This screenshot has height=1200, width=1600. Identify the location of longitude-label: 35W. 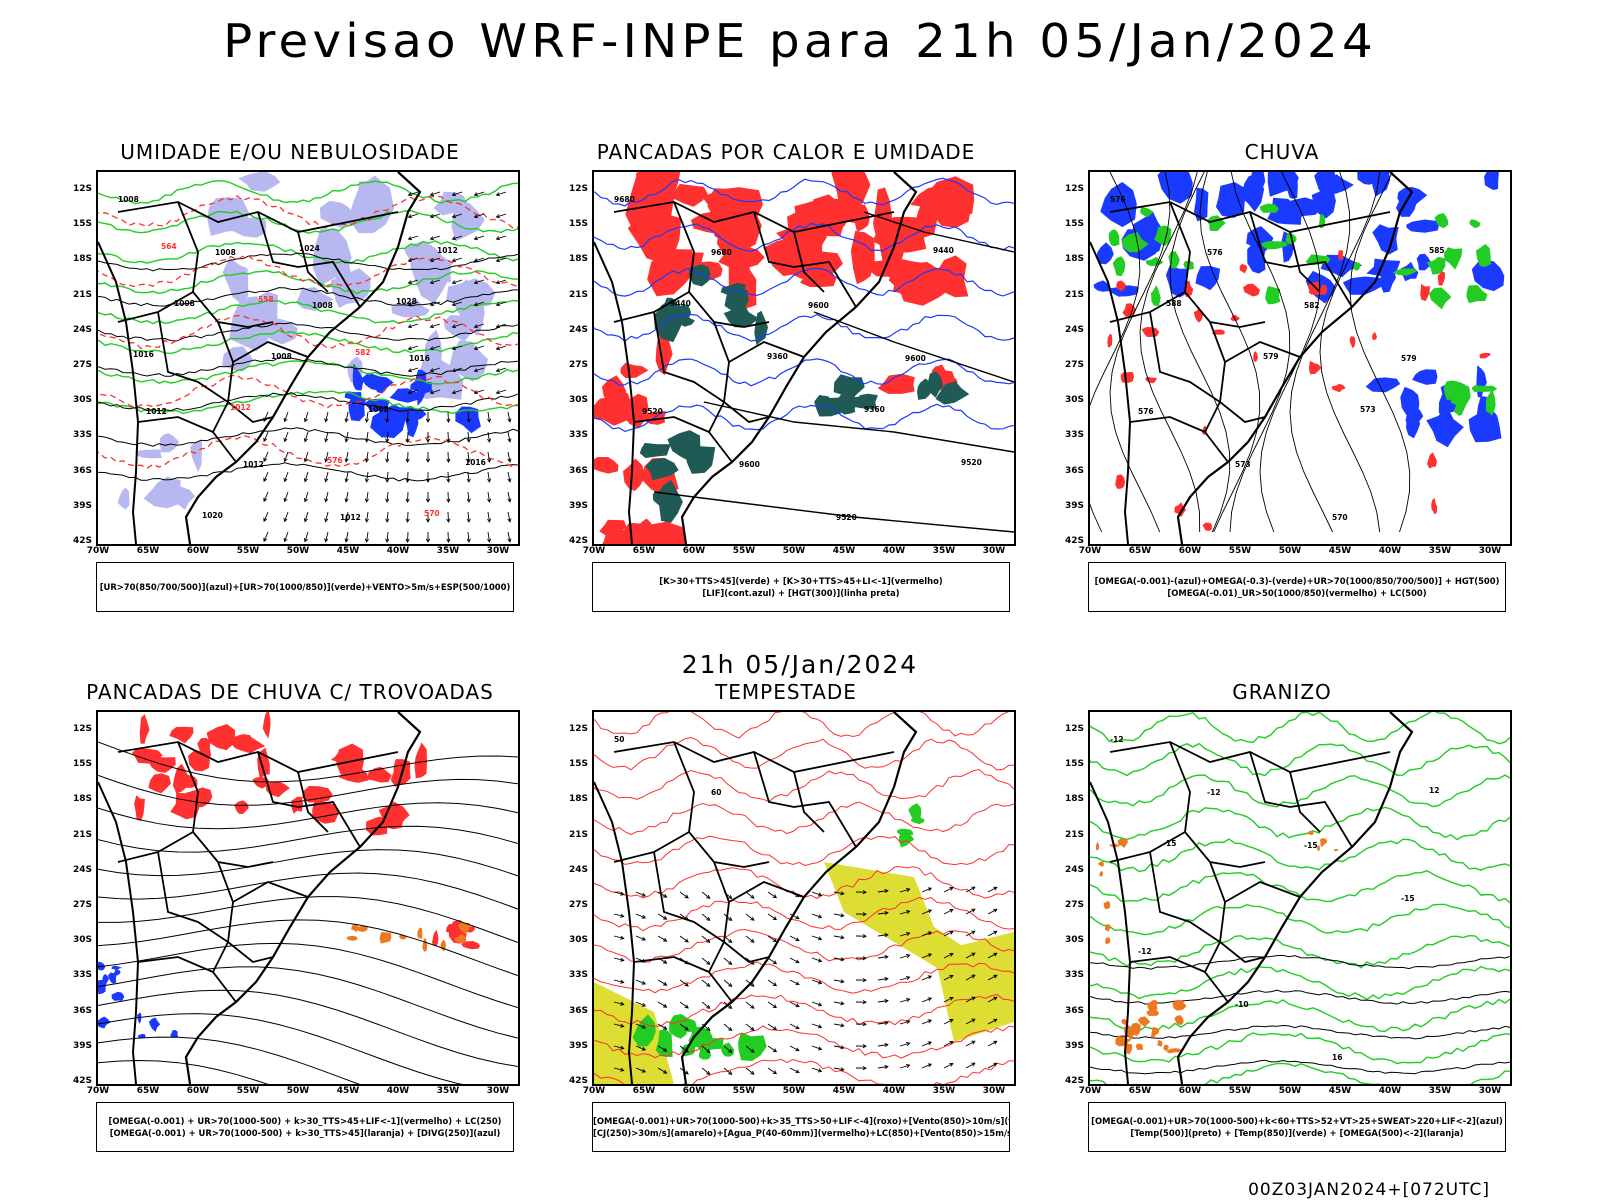
(1440, 551).